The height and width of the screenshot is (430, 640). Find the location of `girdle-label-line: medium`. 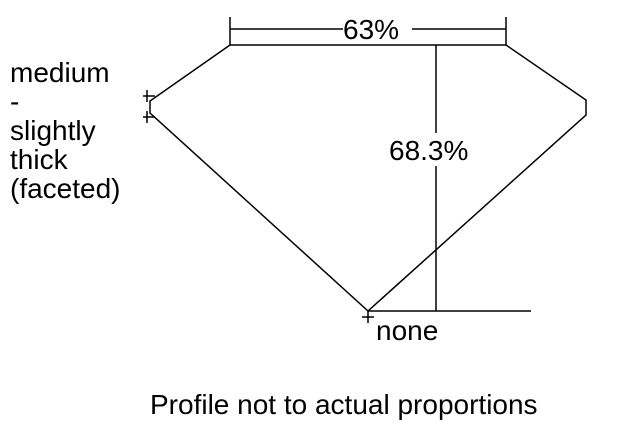

girdle-label-line: medium is located at coordinates (60, 72).